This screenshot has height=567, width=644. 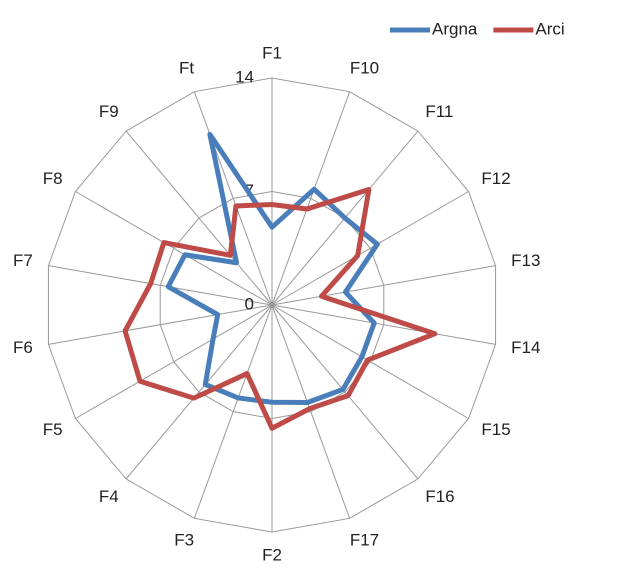 What do you see at coordinates (272, 554) in the screenshot?
I see `category-label: F2` at bounding box center [272, 554].